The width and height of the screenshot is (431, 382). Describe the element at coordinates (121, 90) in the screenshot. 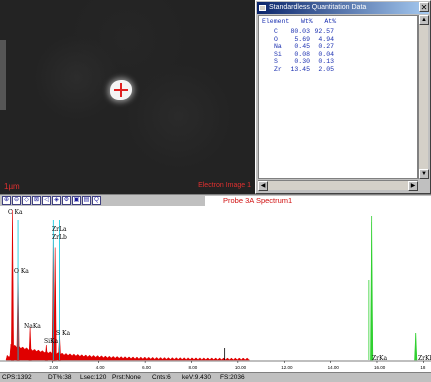

I see `probe-crosshair-v` at that location.